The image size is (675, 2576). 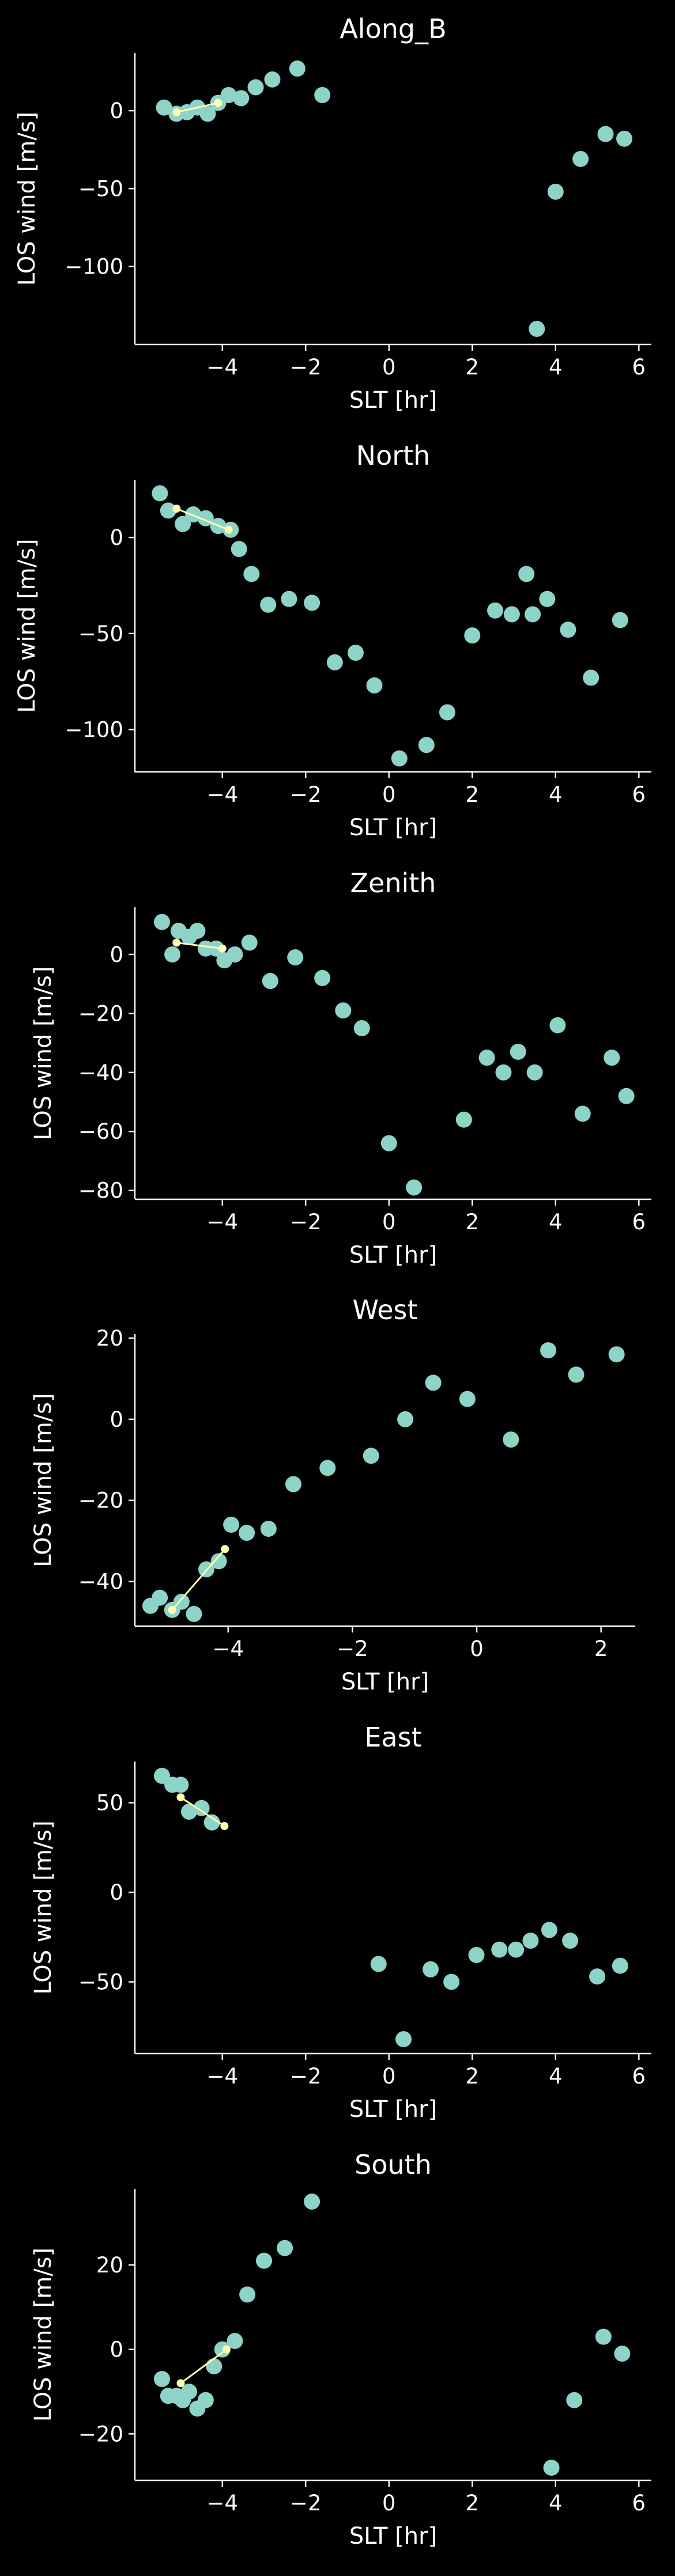 I want to click on y-tick-label: −50, so click(x=101, y=634).